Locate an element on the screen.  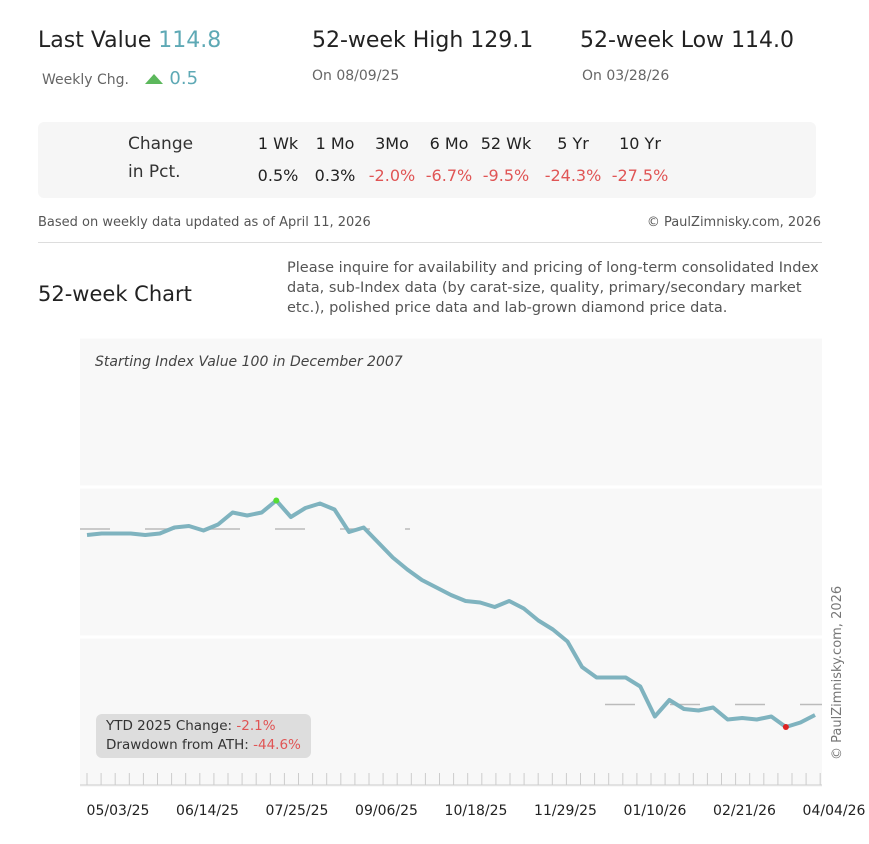
period-value: -2.0% is located at coordinates (392, 175).